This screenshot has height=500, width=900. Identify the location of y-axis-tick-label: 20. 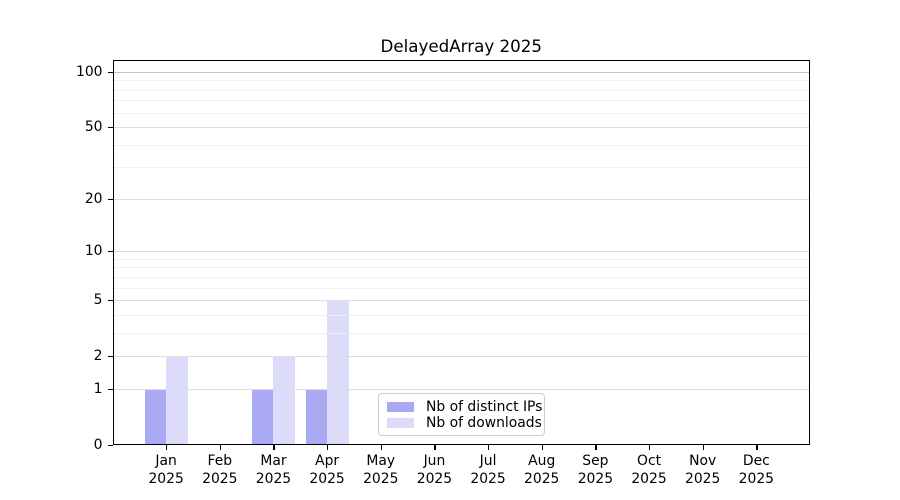
(93, 198).